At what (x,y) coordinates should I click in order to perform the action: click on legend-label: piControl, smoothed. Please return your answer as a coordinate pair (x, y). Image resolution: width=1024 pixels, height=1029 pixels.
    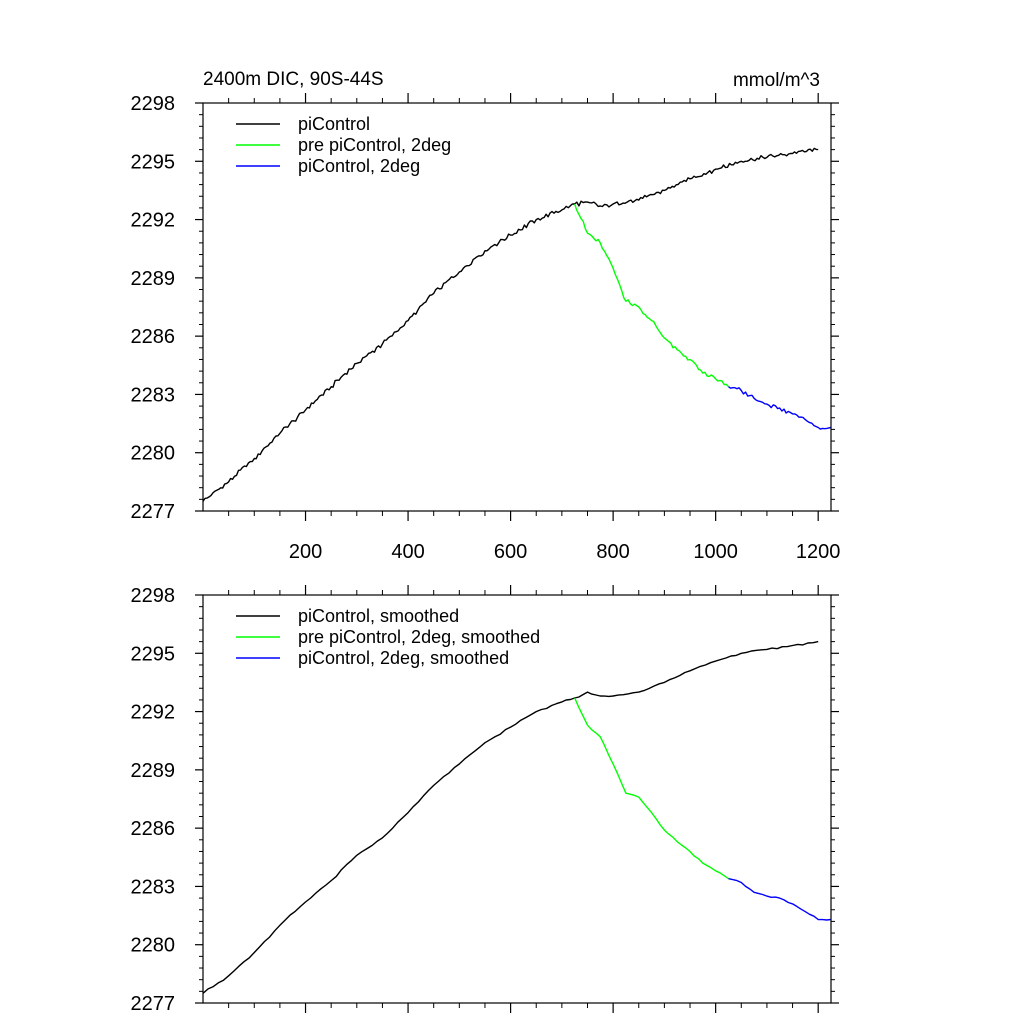
    Looking at the image, I should click on (378, 616).